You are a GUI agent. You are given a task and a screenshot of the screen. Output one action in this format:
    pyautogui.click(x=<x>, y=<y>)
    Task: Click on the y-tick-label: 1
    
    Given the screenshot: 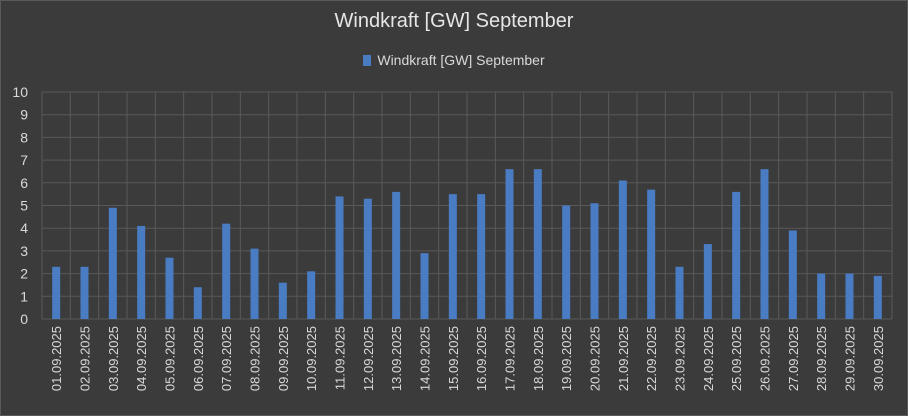 What is the action you would take?
    pyautogui.click(x=24, y=296)
    